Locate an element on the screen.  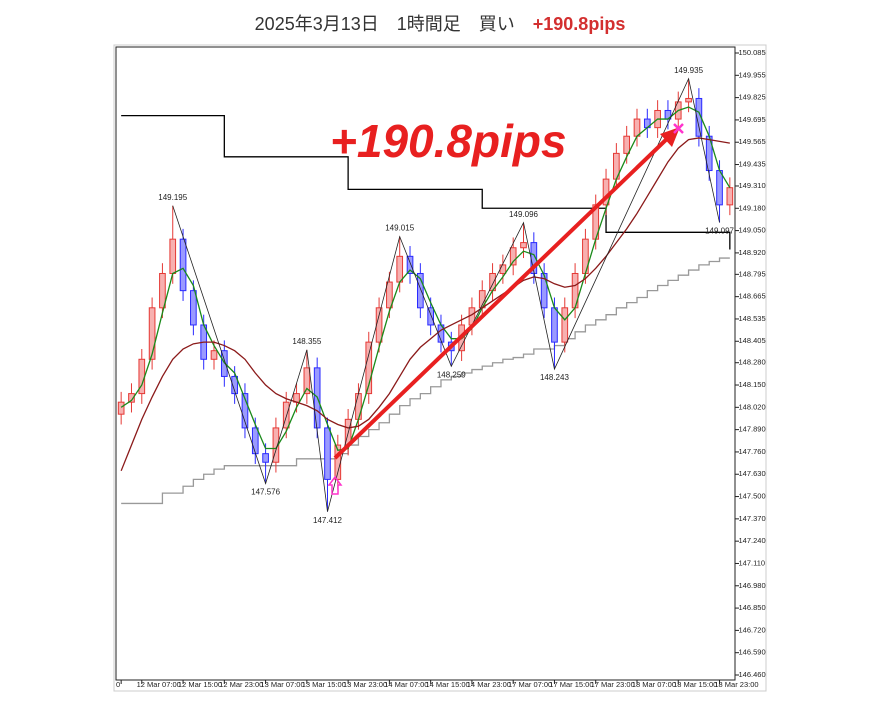
pips-annotation: +190.8pips is located at coordinates (448, 141).